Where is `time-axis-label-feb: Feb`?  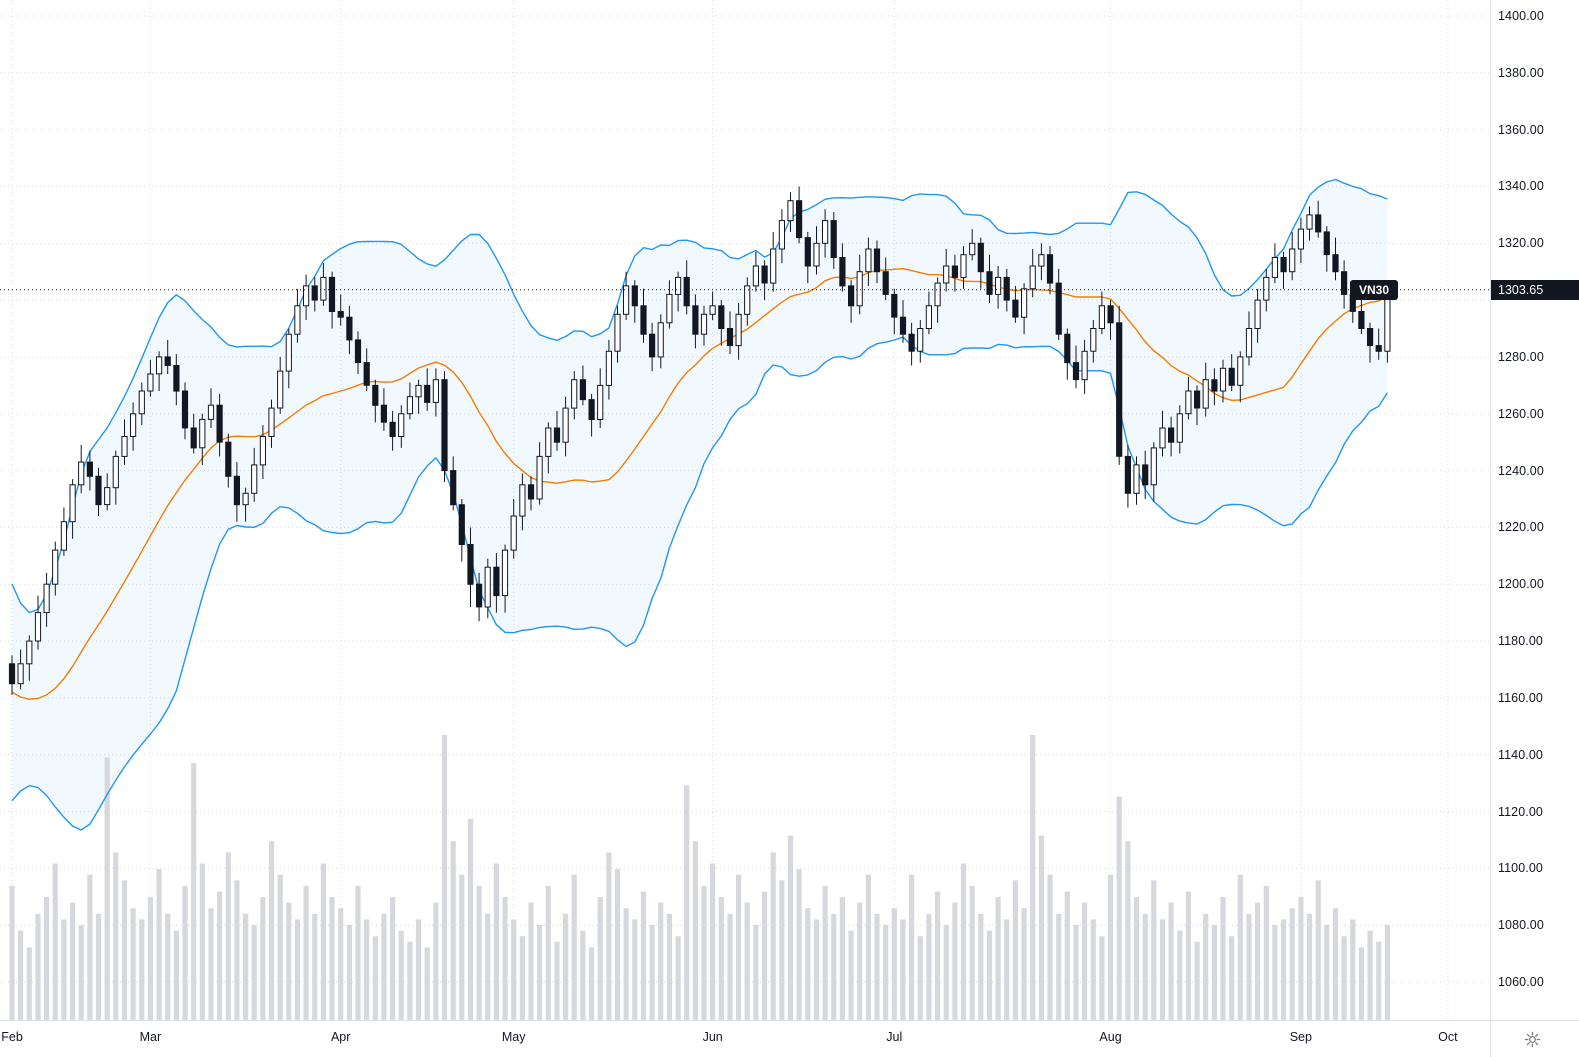 time-axis-label-feb: Feb is located at coordinates (12, 1037).